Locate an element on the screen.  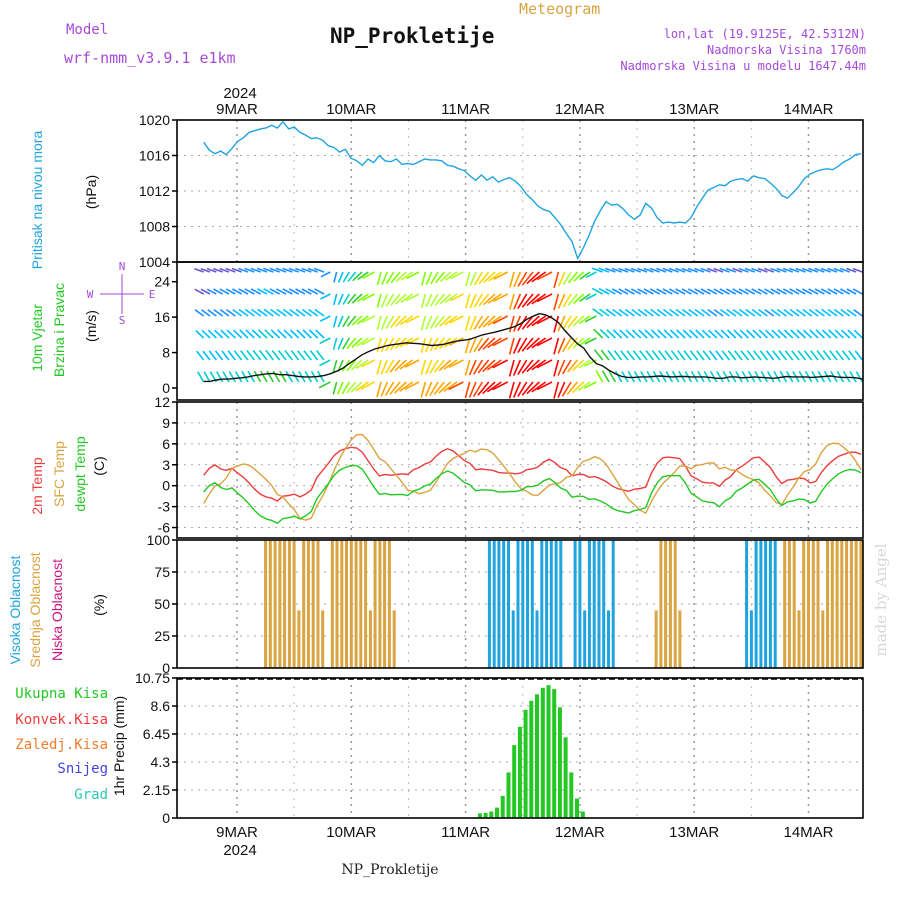
precip-bar is located at coordinates (582, 814).